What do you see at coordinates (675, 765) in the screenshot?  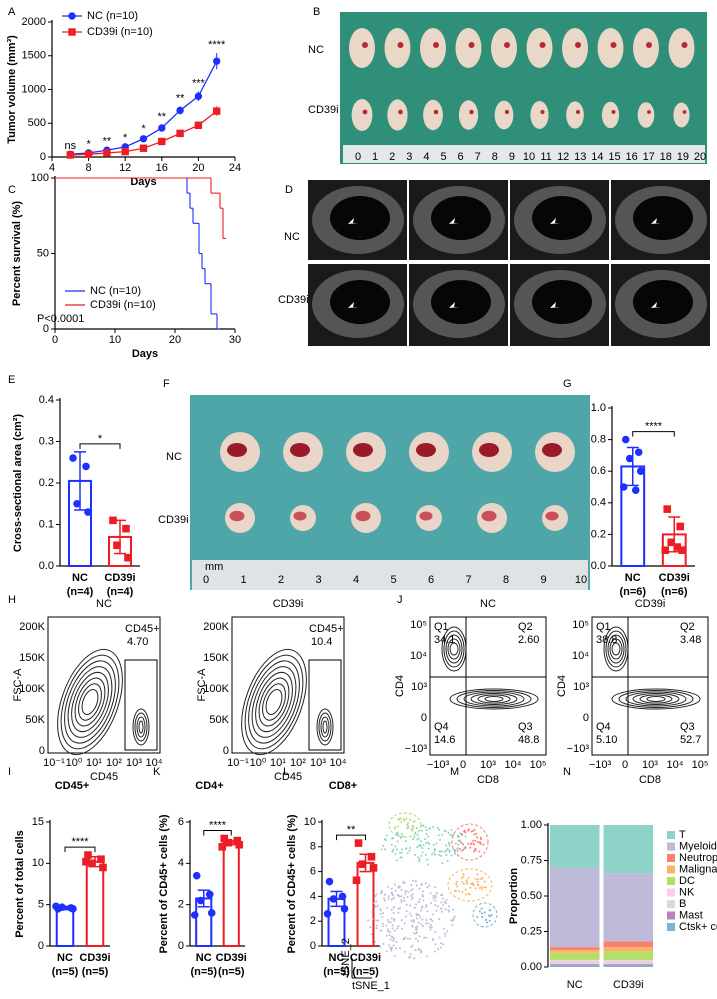 I see `flow-x-tick: 10⁴` at bounding box center [675, 765].